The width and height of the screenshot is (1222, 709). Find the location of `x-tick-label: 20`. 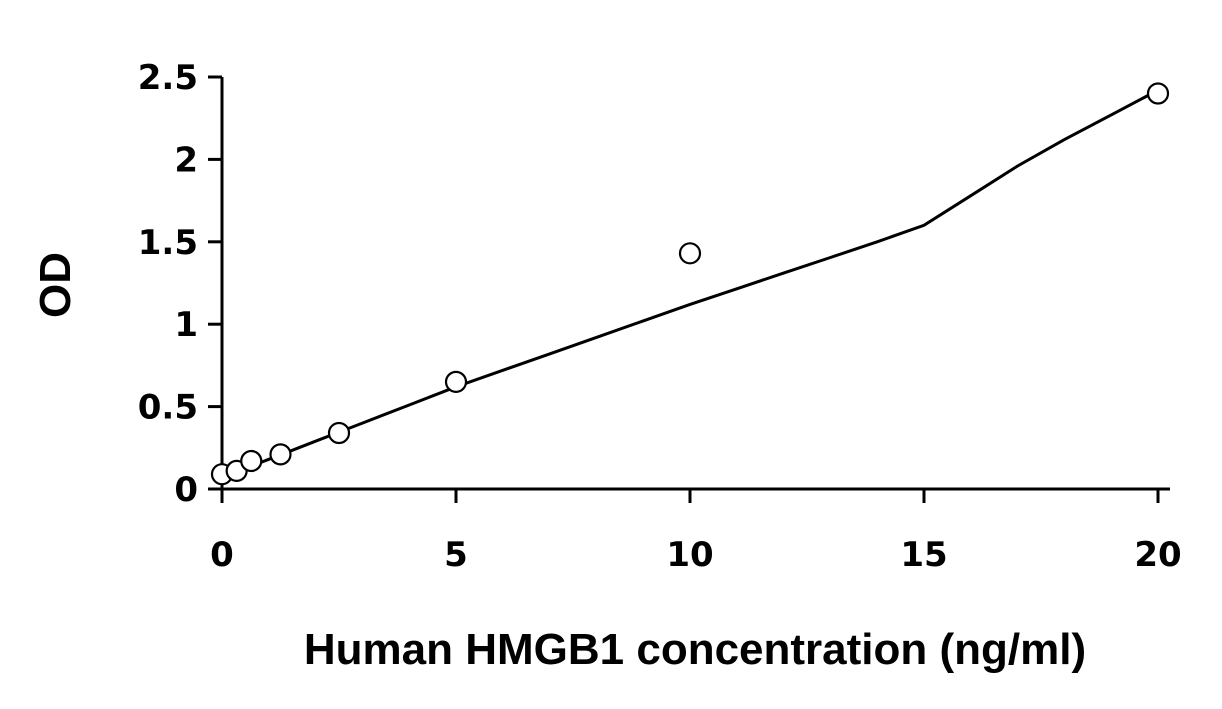

x-tick-label: 20 is located at coordinates (1157, 555).